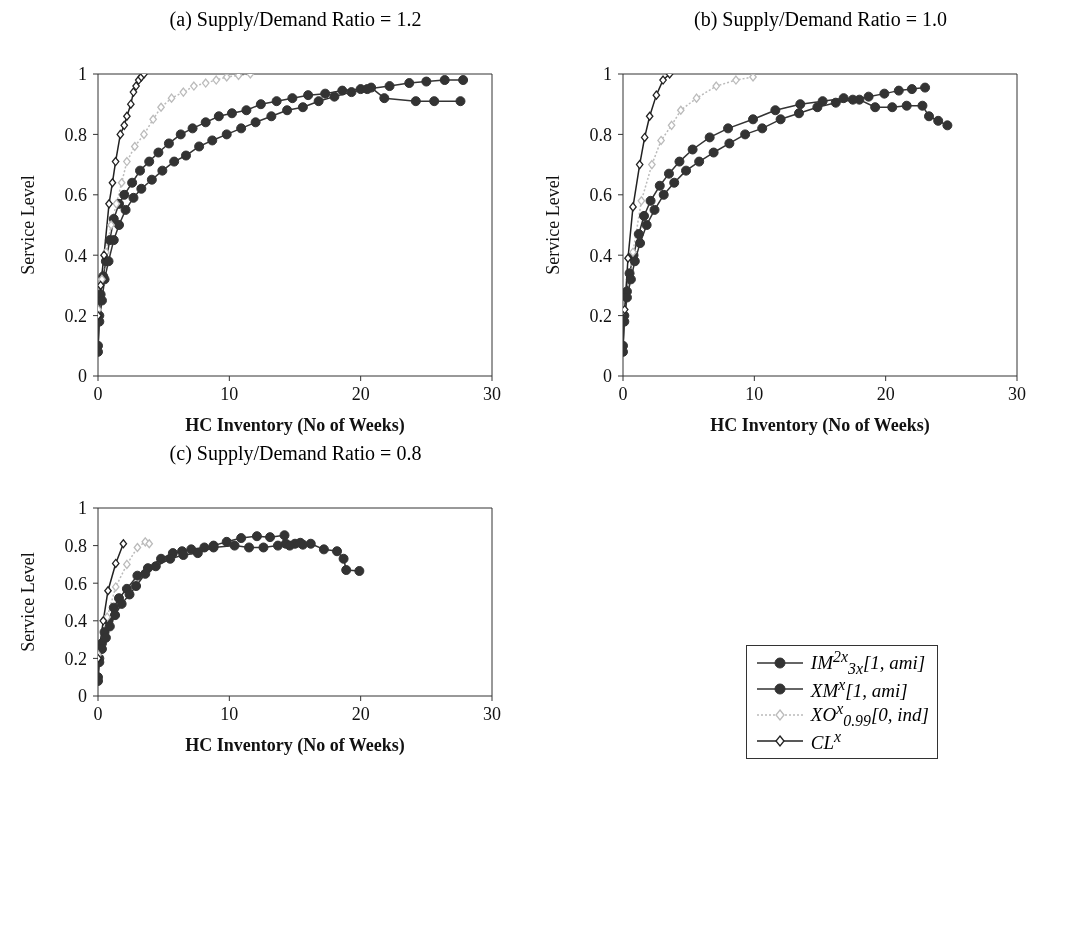 This screenshot has height=932, width=1067. What do you see at coordinates (826, 741) in the screenshot?
I see `legend-label: CL$^{x}$` at bounding box center [826, 741].